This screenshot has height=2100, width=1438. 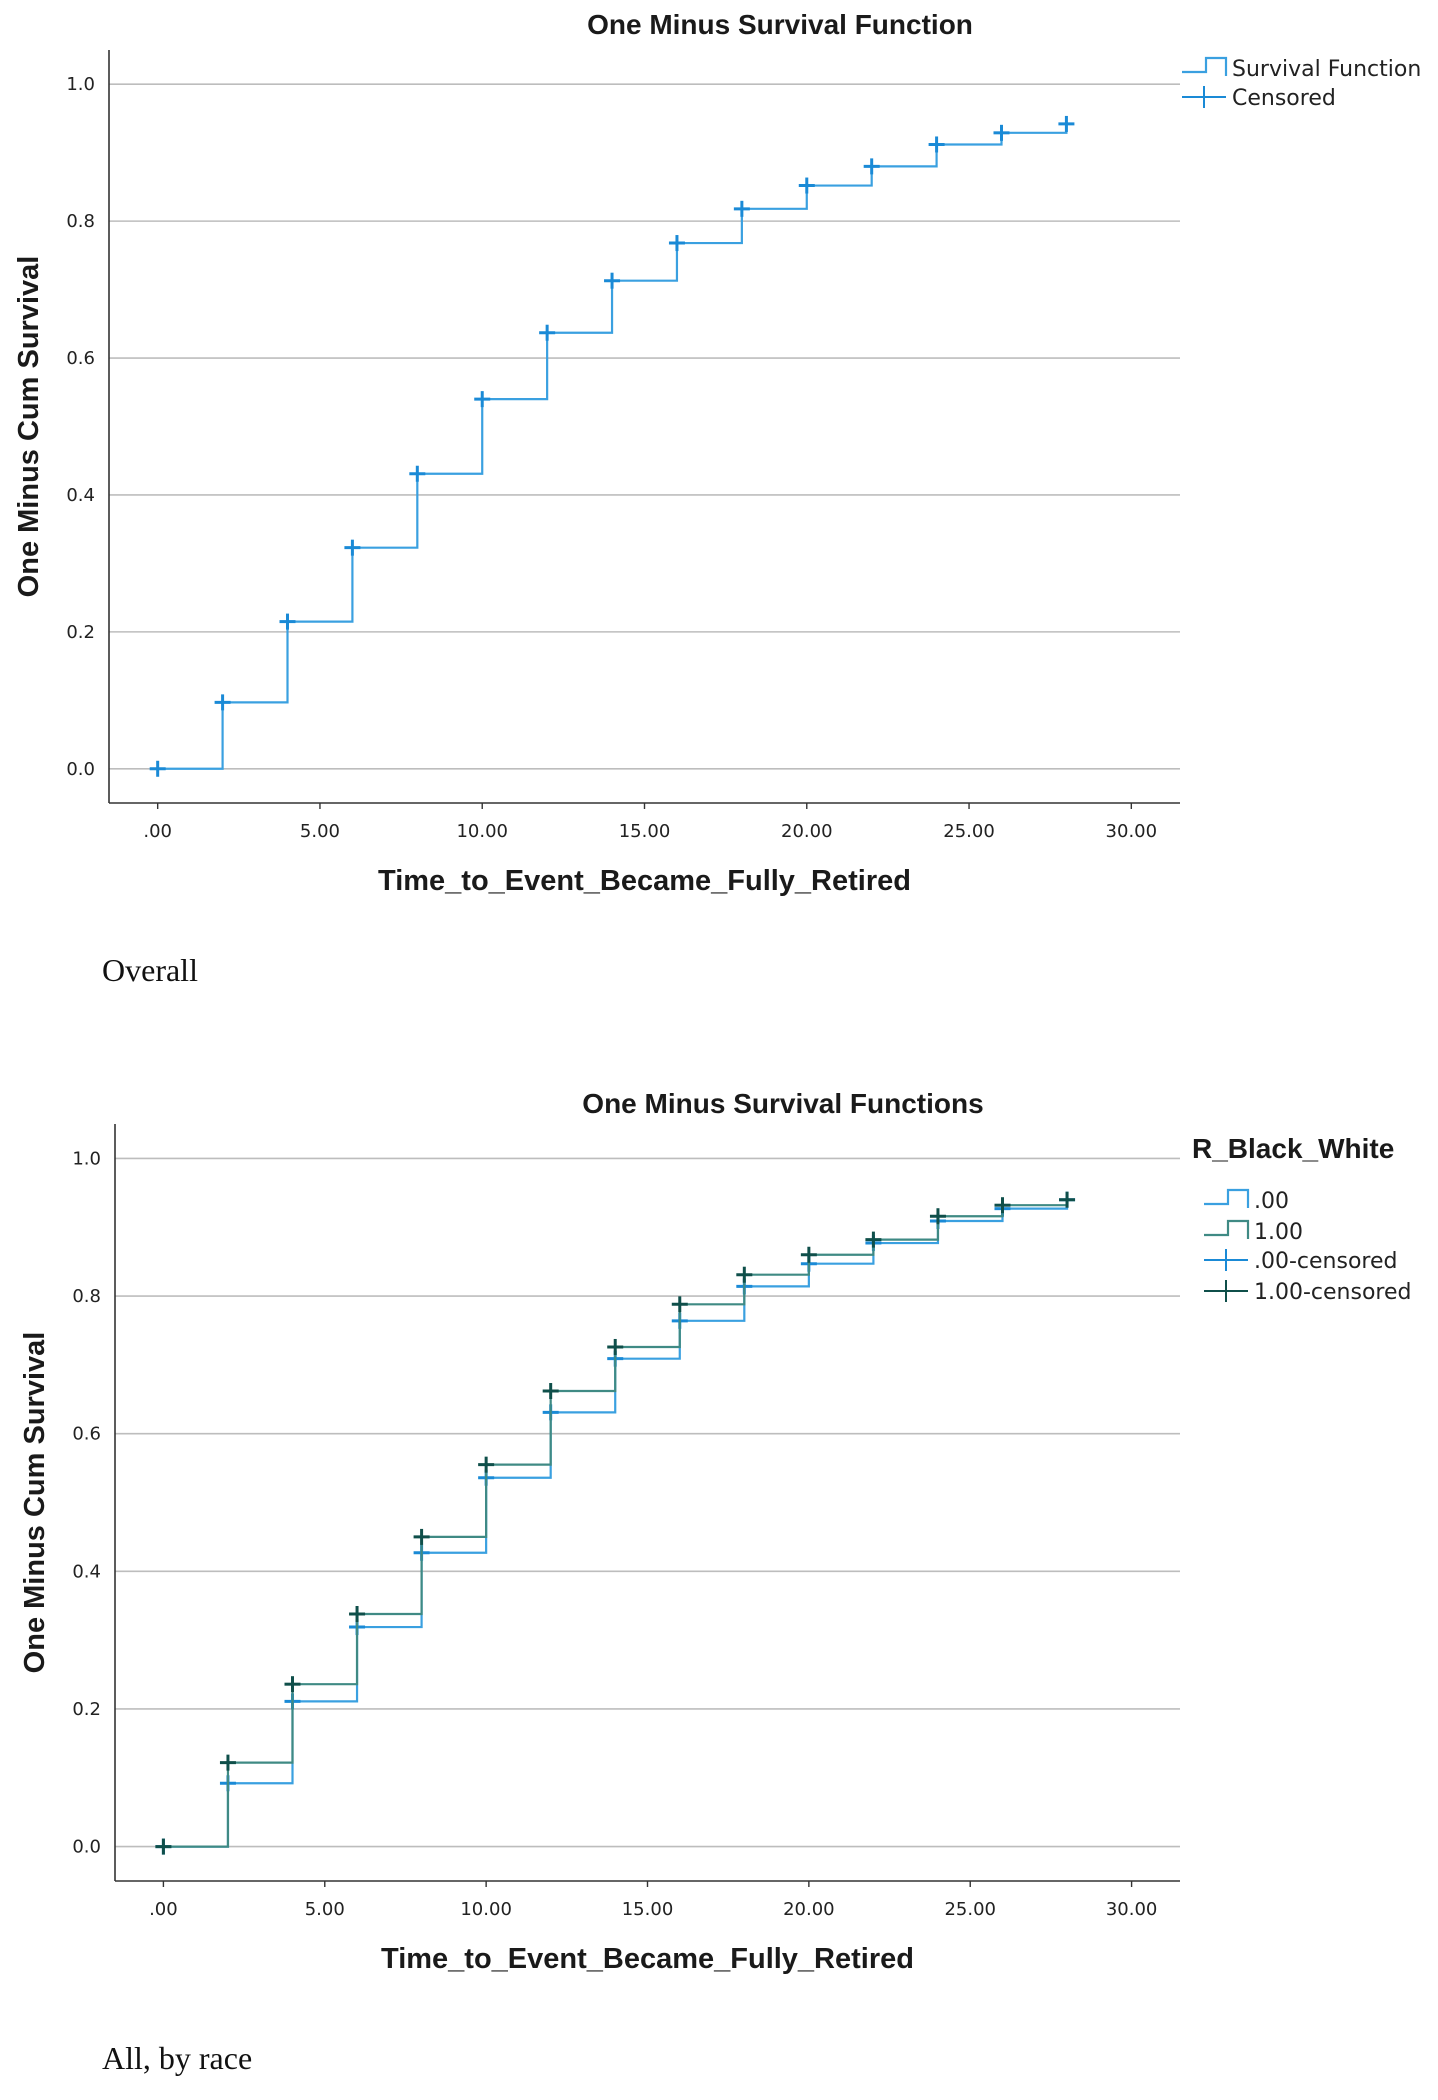 What do you see at coordinates (1326, 69) in the screenshot?
I see `legend-label: Survival Function` at bounding box center [1326, 69].